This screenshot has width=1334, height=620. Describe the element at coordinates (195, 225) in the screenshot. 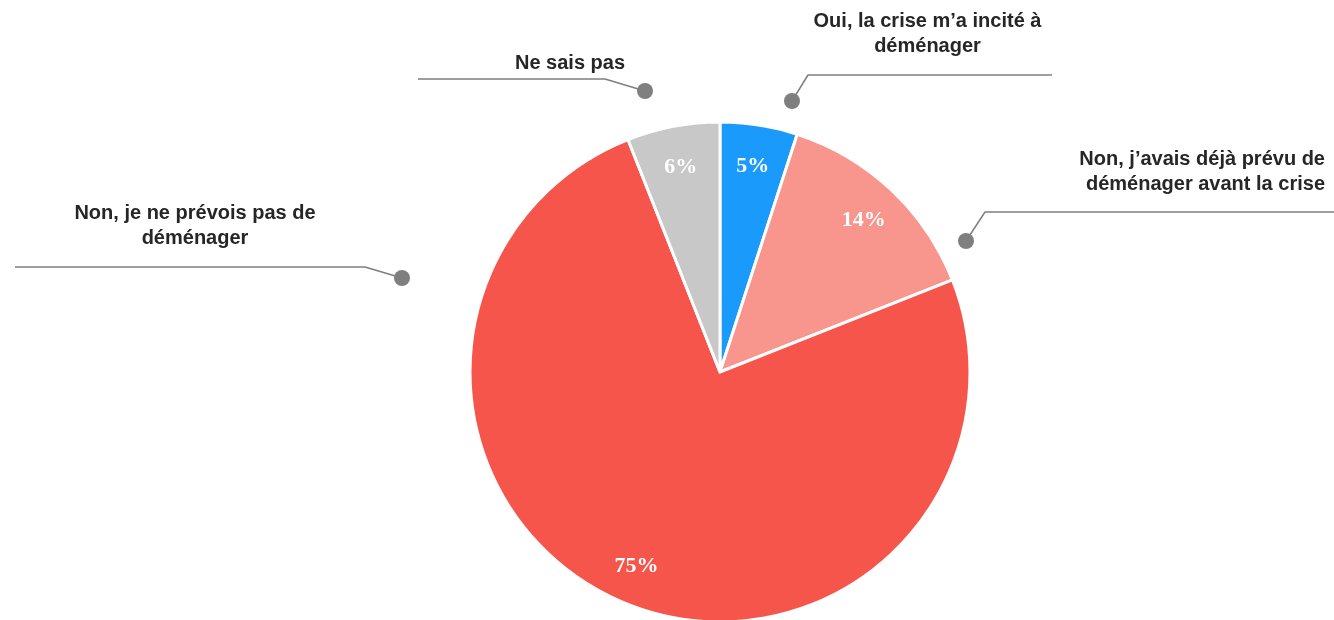

I see `slice-label: Non, je ne prévois pas de déménager` at that location.